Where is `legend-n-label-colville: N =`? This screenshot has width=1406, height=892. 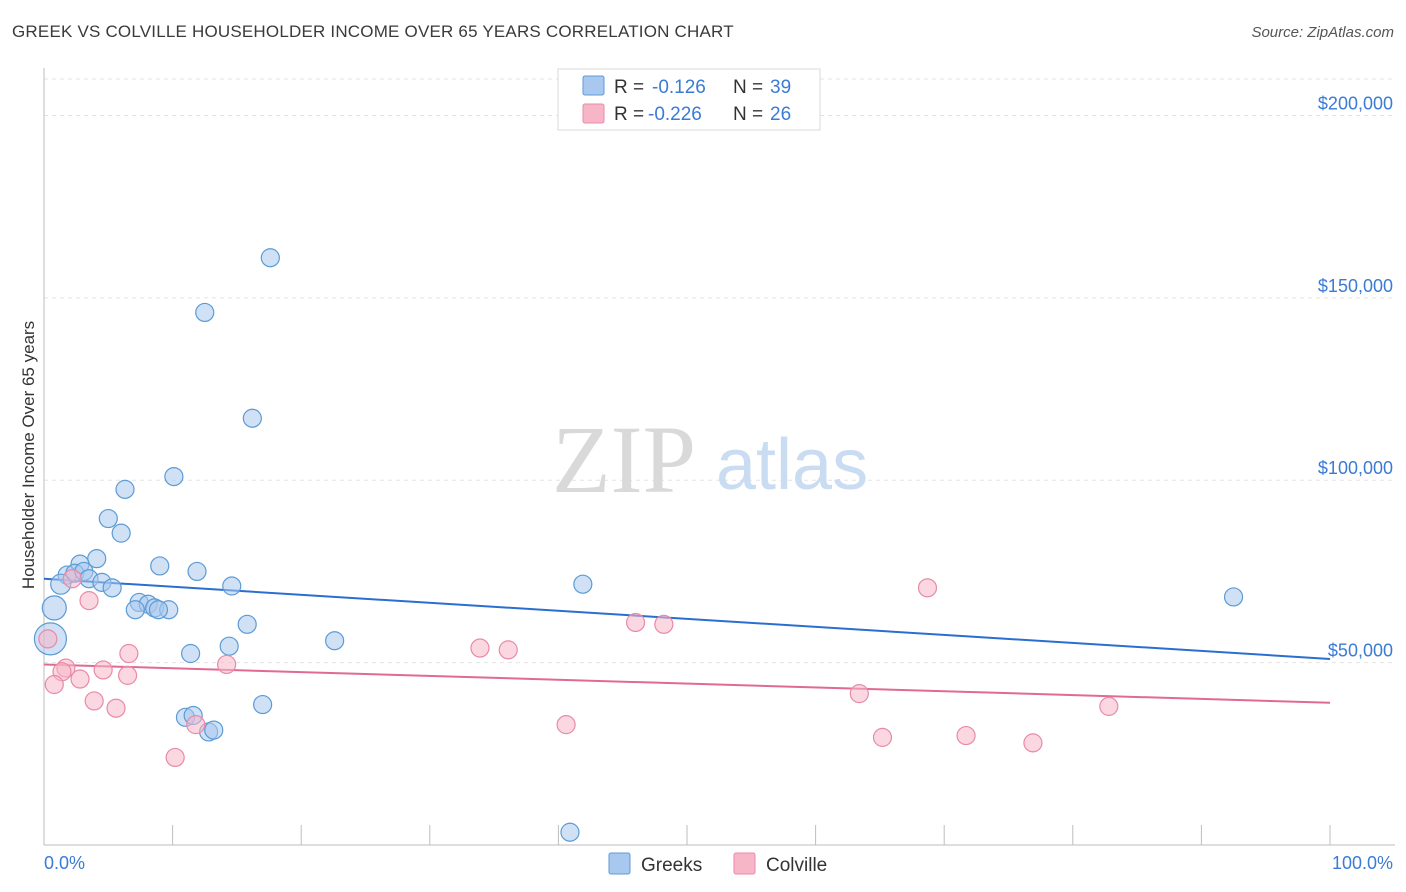 legend-n-label-colville: N = is located at coordinates (748, 114).